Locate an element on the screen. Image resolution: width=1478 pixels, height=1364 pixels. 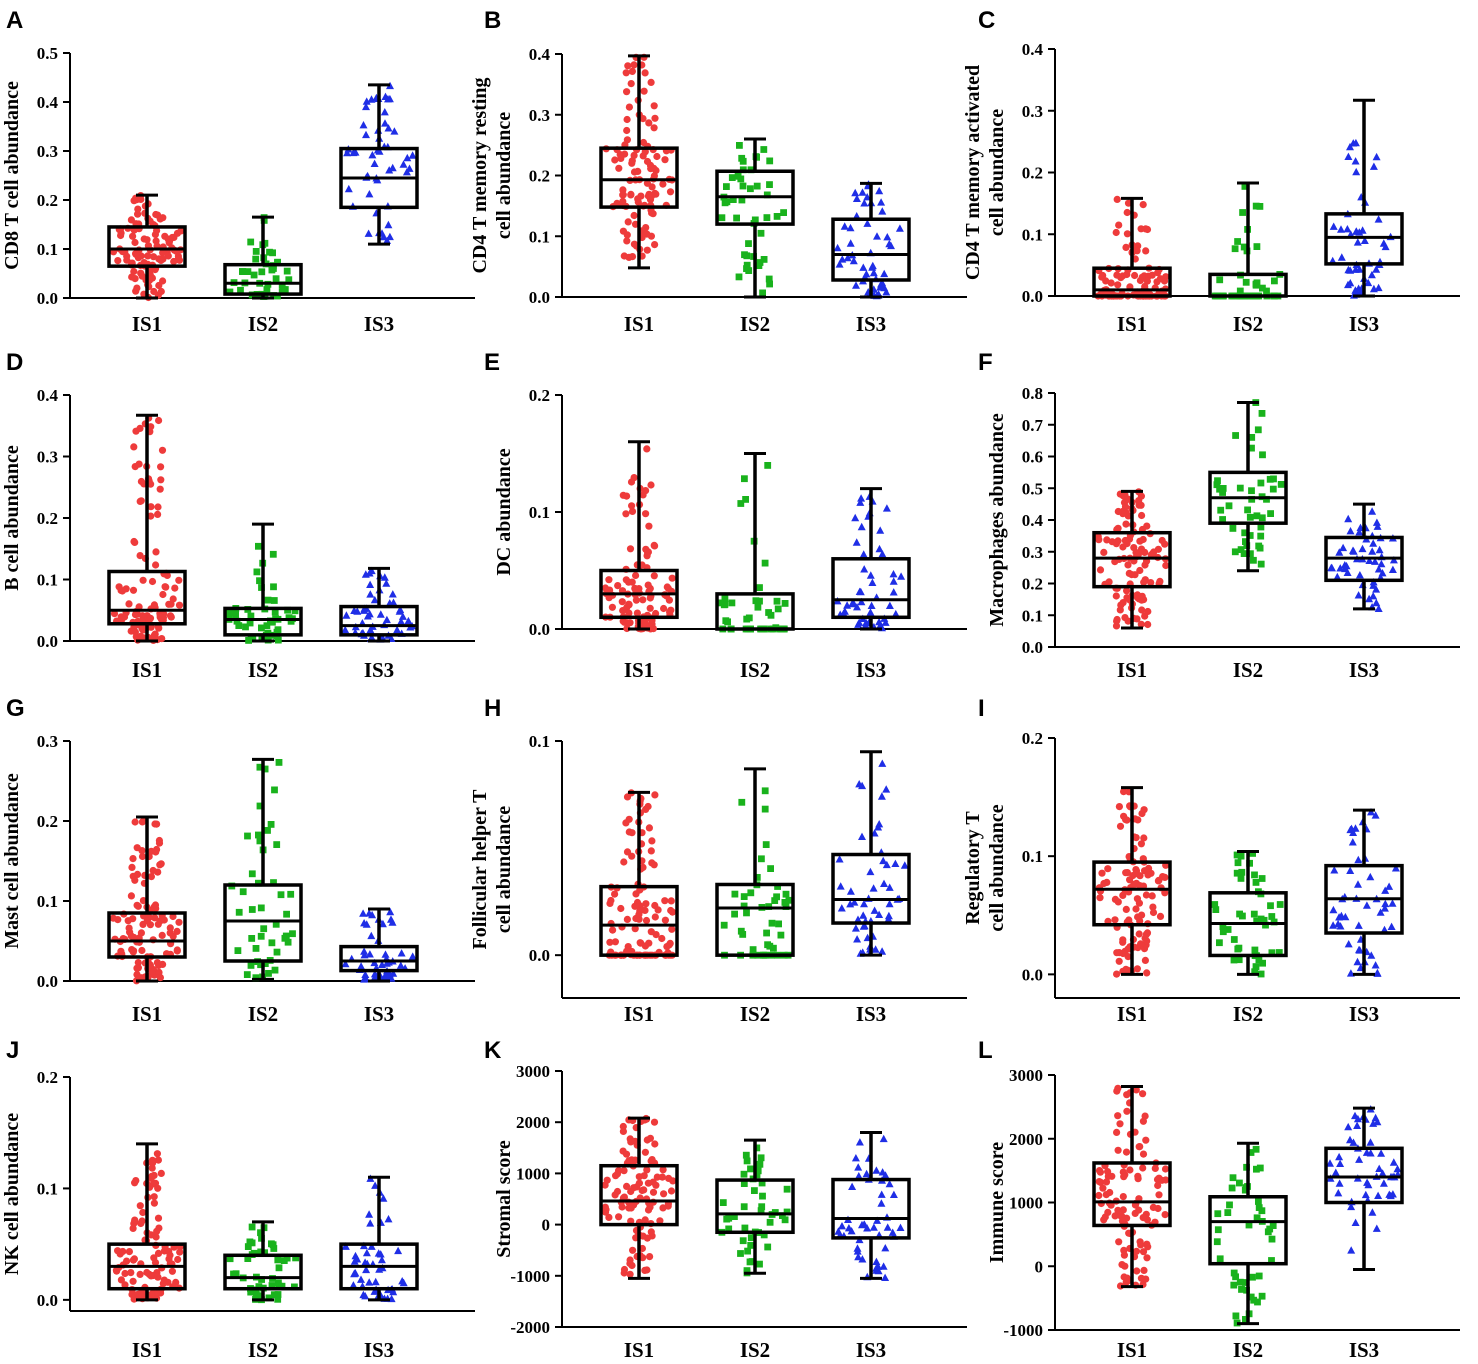
box-IS2 is located at coordinates (1248, 240).